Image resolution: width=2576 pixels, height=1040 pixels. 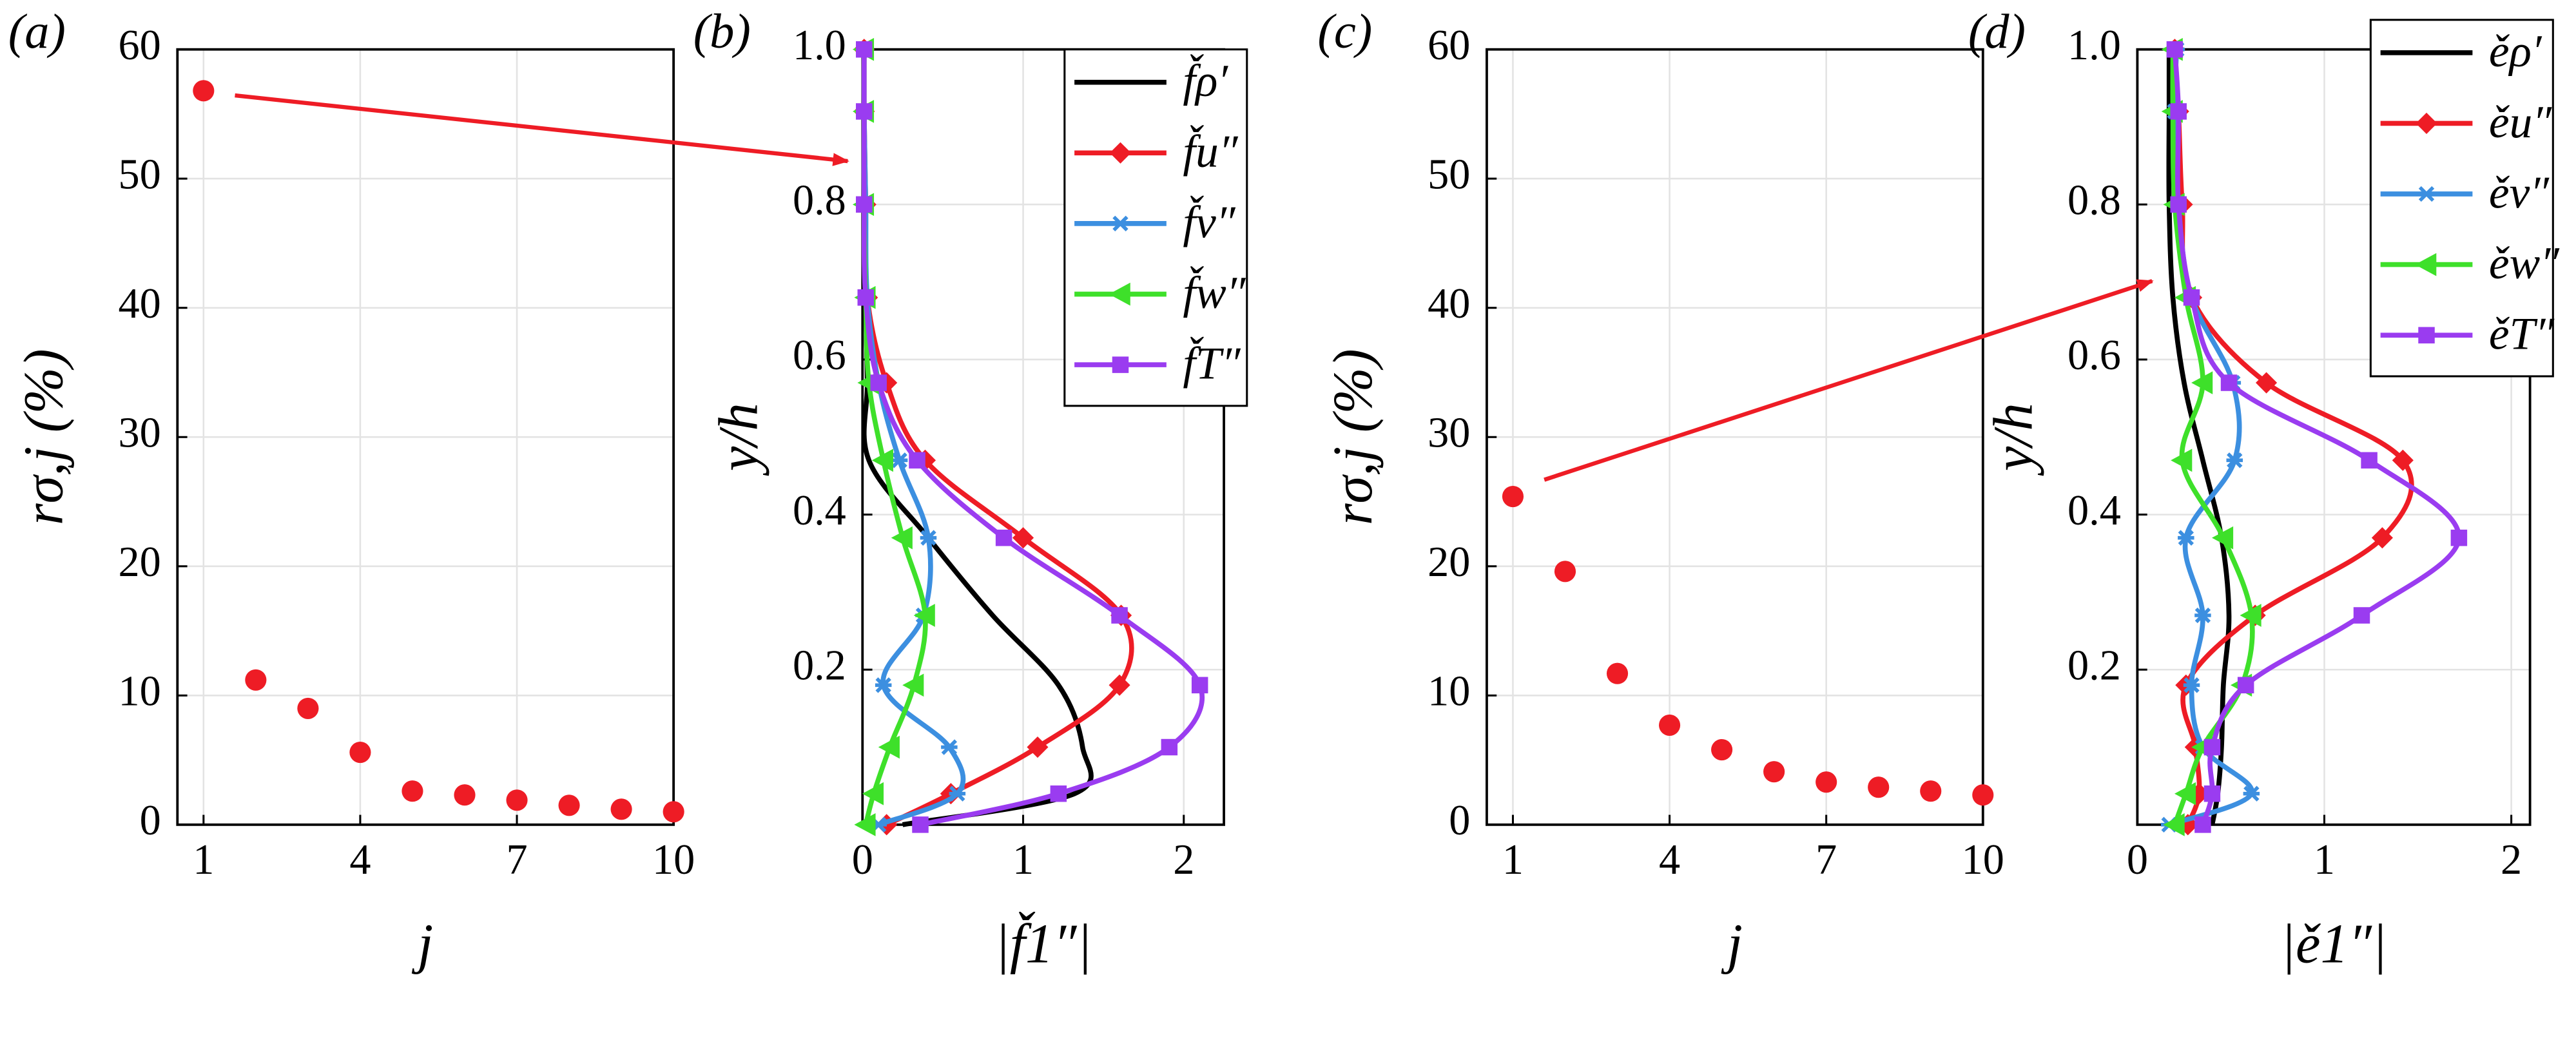 What do you see at coordinates (2212, 437) in the screenshot?
I see `series-line` at bounding box center [2212, 437].